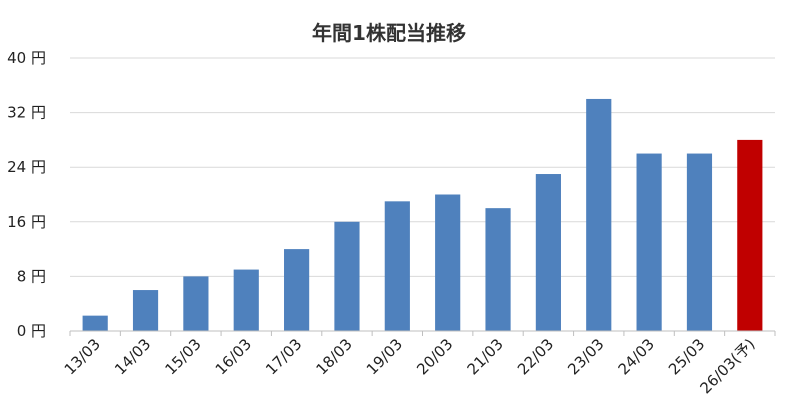  Describe the element at coordinates (750, 235) in the screenshot. I see `bar-forecast` at that location.